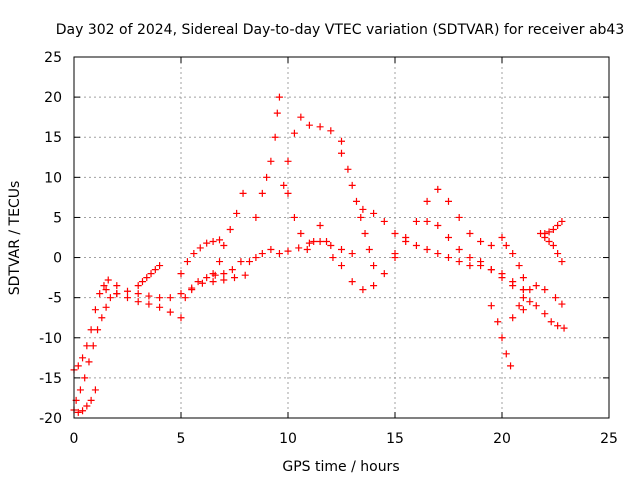 The height and width of the screenshot is (480, 640). I want to click on y-tick-label: 0, so click(57, 259).